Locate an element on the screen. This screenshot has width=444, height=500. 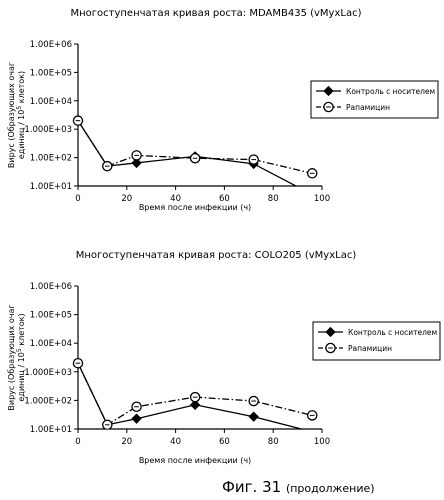
chart-2-plot-area is located at coordinates (195, 393).